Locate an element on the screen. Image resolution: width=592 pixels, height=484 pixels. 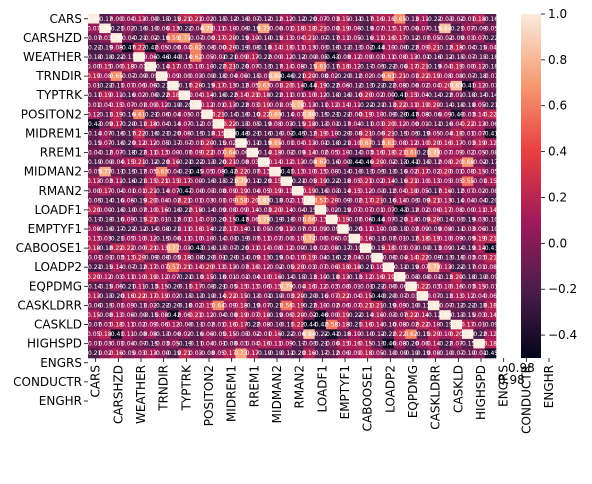
cell-annotation: 0.04 is located at coordinates (253, 344).